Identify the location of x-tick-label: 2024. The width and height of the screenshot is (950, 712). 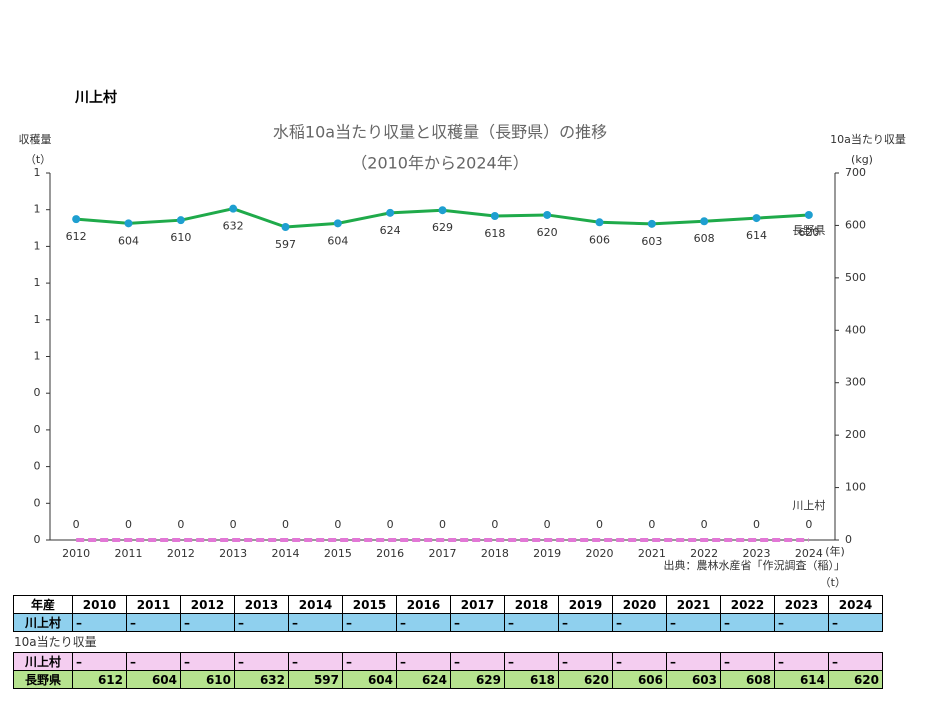
(809, 553).